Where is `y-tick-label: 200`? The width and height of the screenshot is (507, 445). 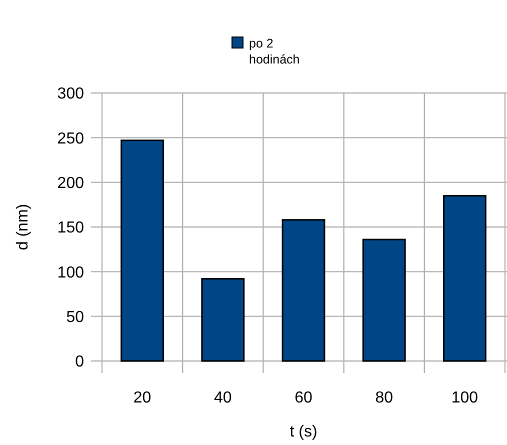 y-tick-label: 200 is located at coordinates (70, 183).